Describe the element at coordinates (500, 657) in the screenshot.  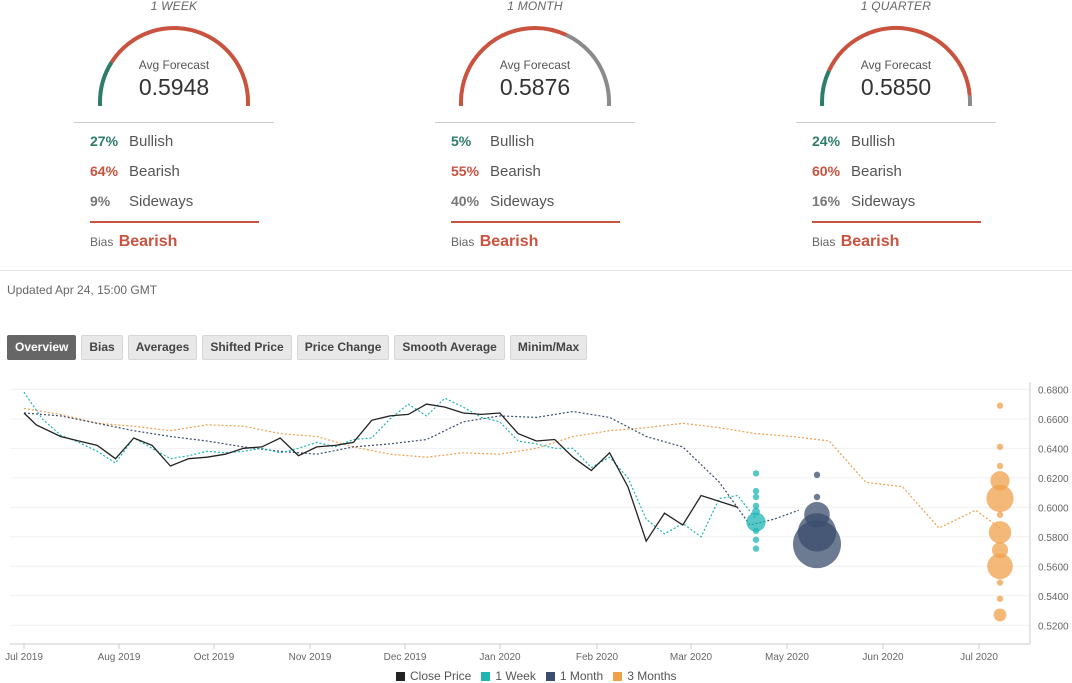
I see `x-tick-label: Jan 2020` at that location.